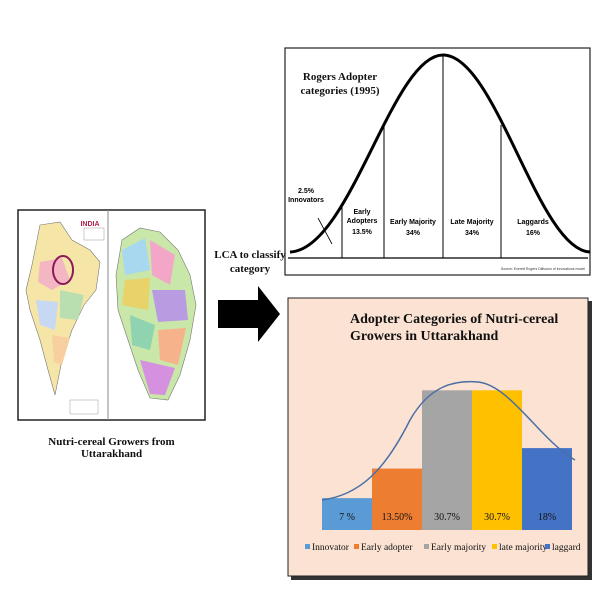 The width and height of the screenshot is (600, 600). What do you see at coordinates (387, 548) in the screenshot?
I see `legend-label: Early adopter` at bounding box center [387, 548].